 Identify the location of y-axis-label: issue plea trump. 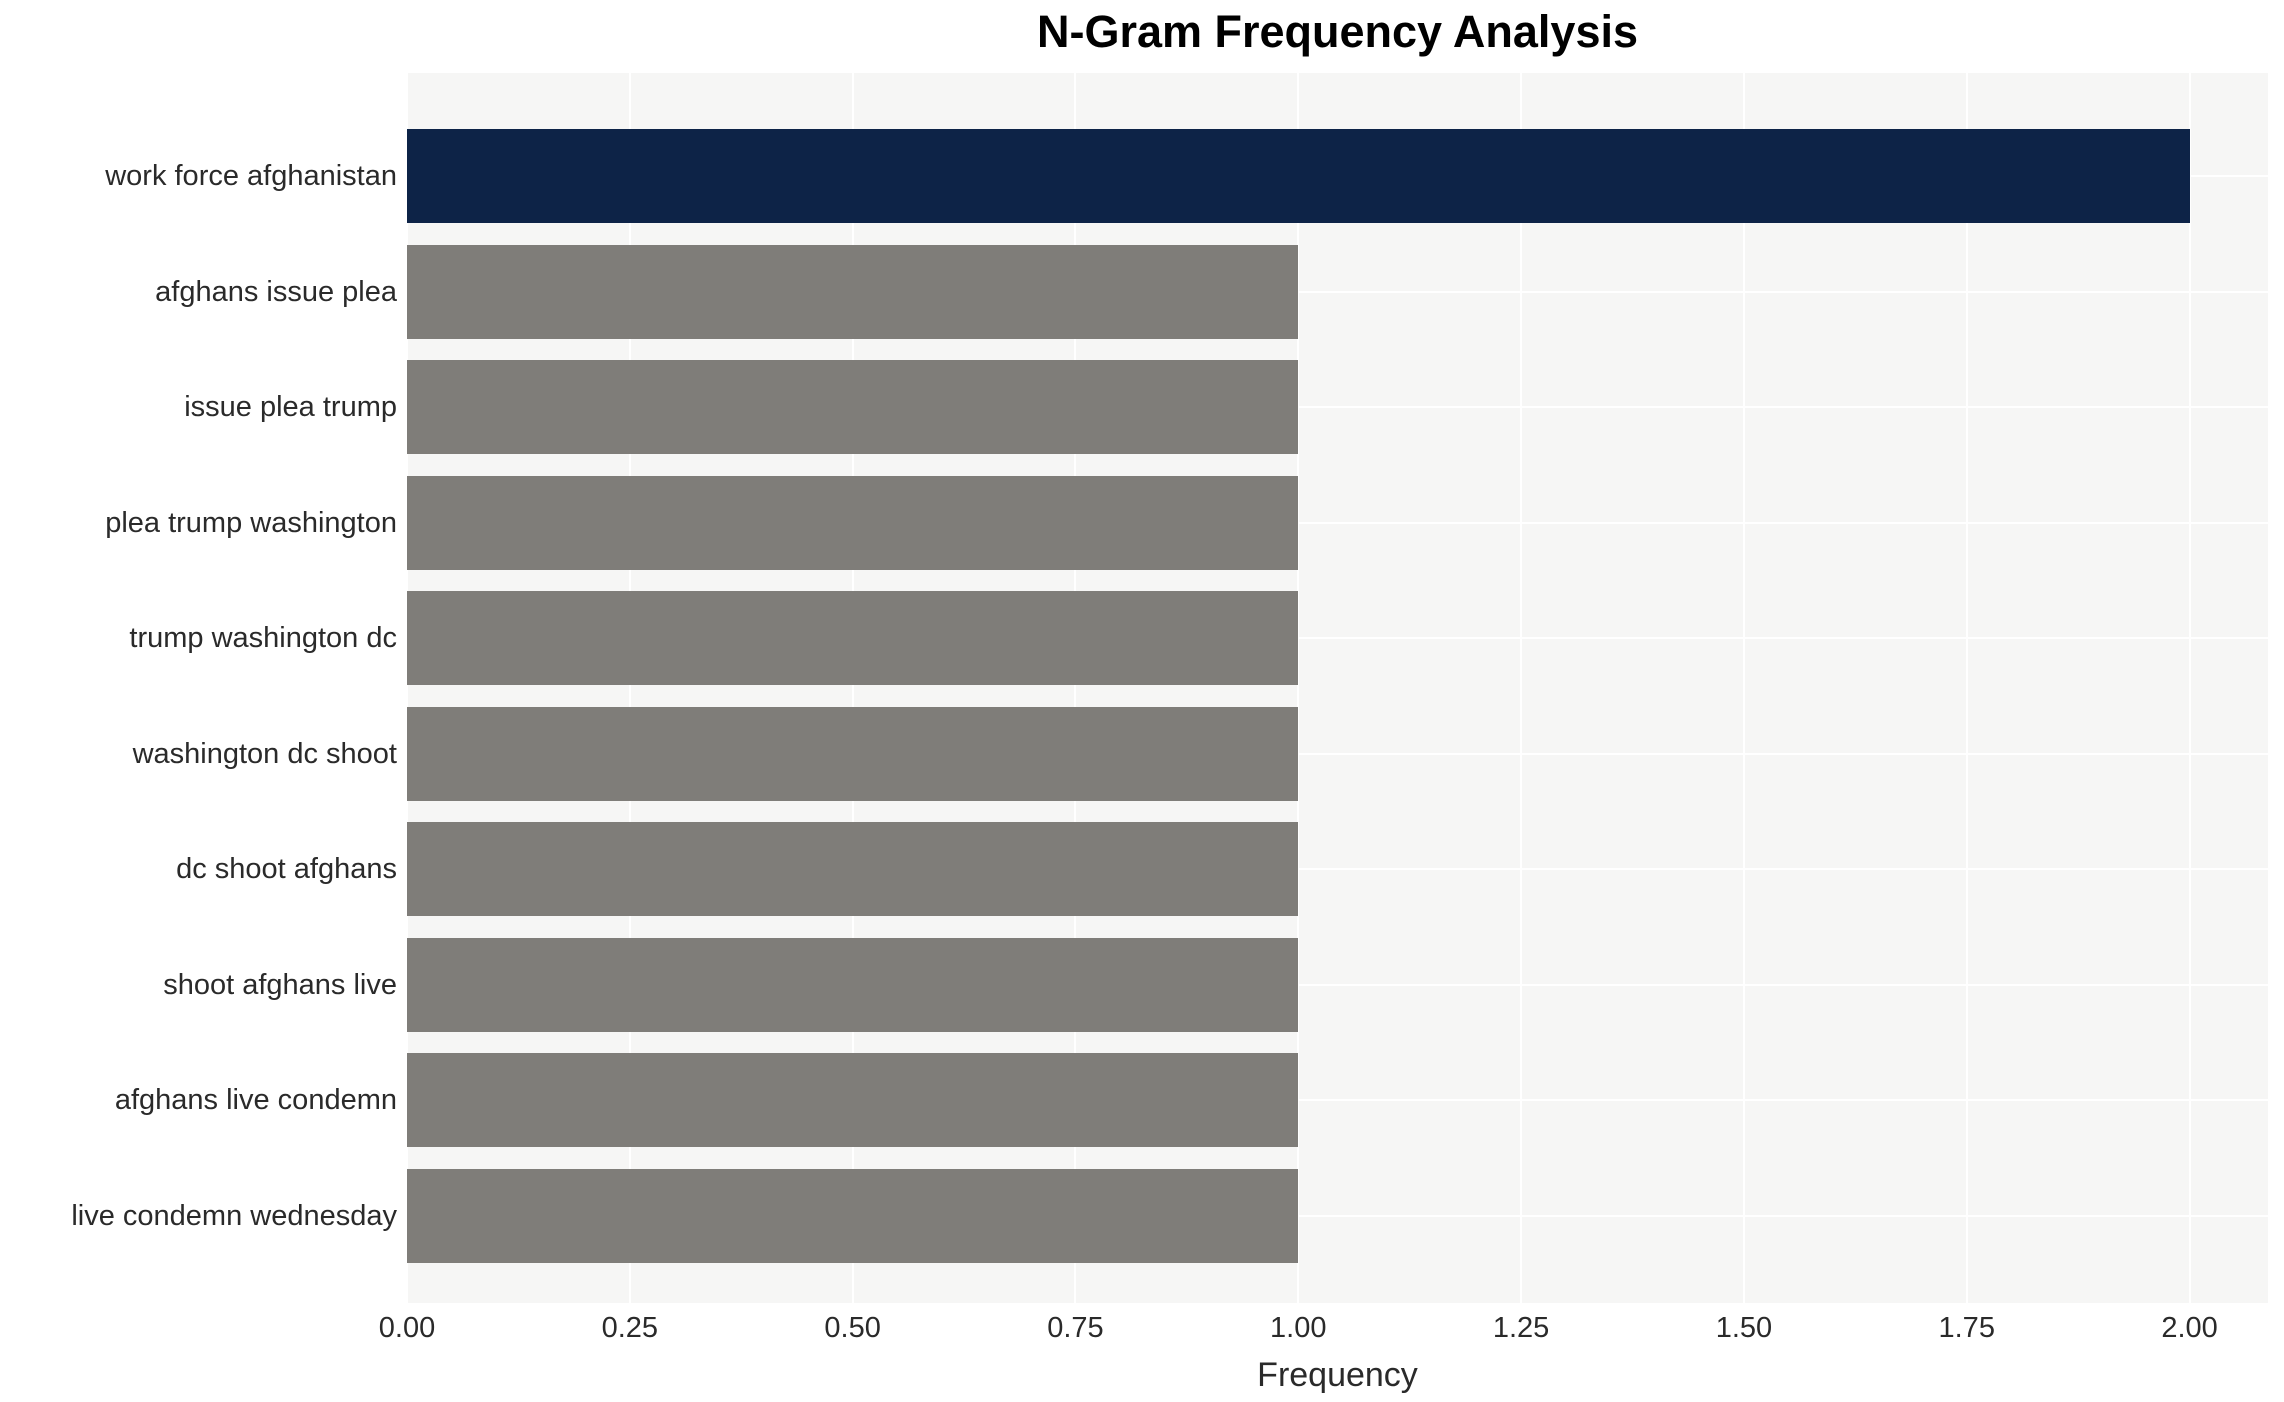
(290, 407).